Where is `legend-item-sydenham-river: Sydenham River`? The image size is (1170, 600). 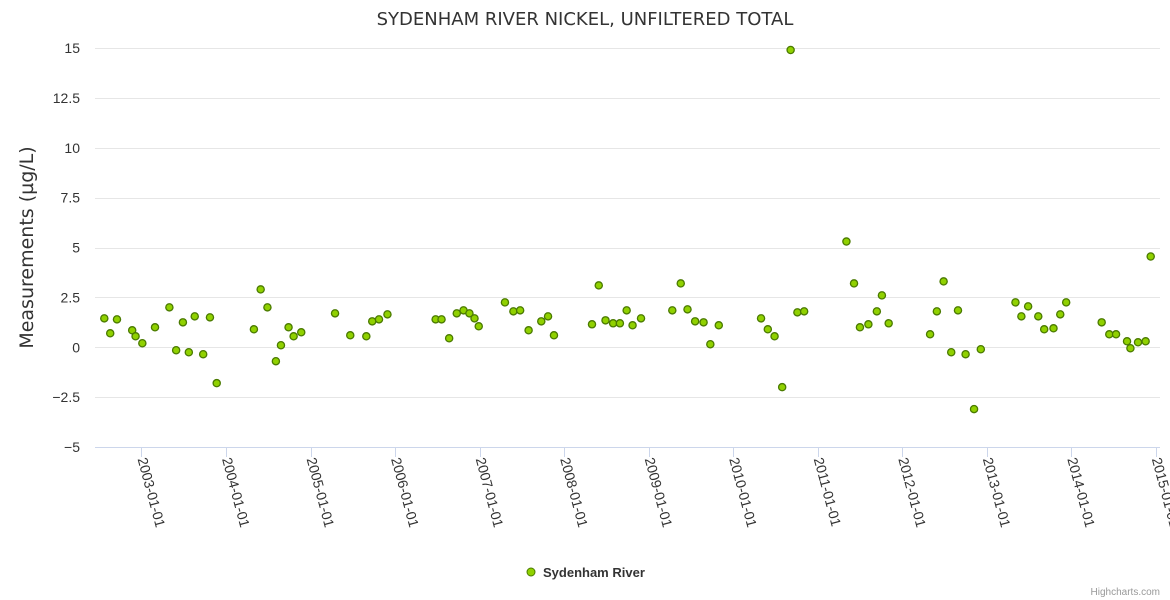
legend-item-sydenham-river: Sydenham River is located at coordinates (594, 572).